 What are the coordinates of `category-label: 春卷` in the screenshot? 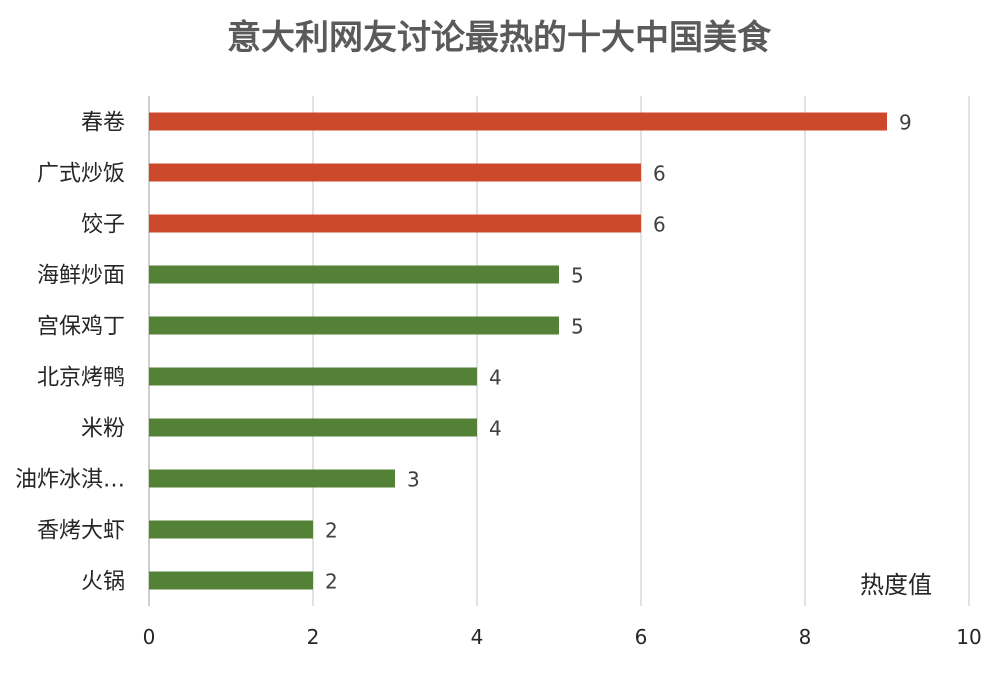 It's located at (103, 123).